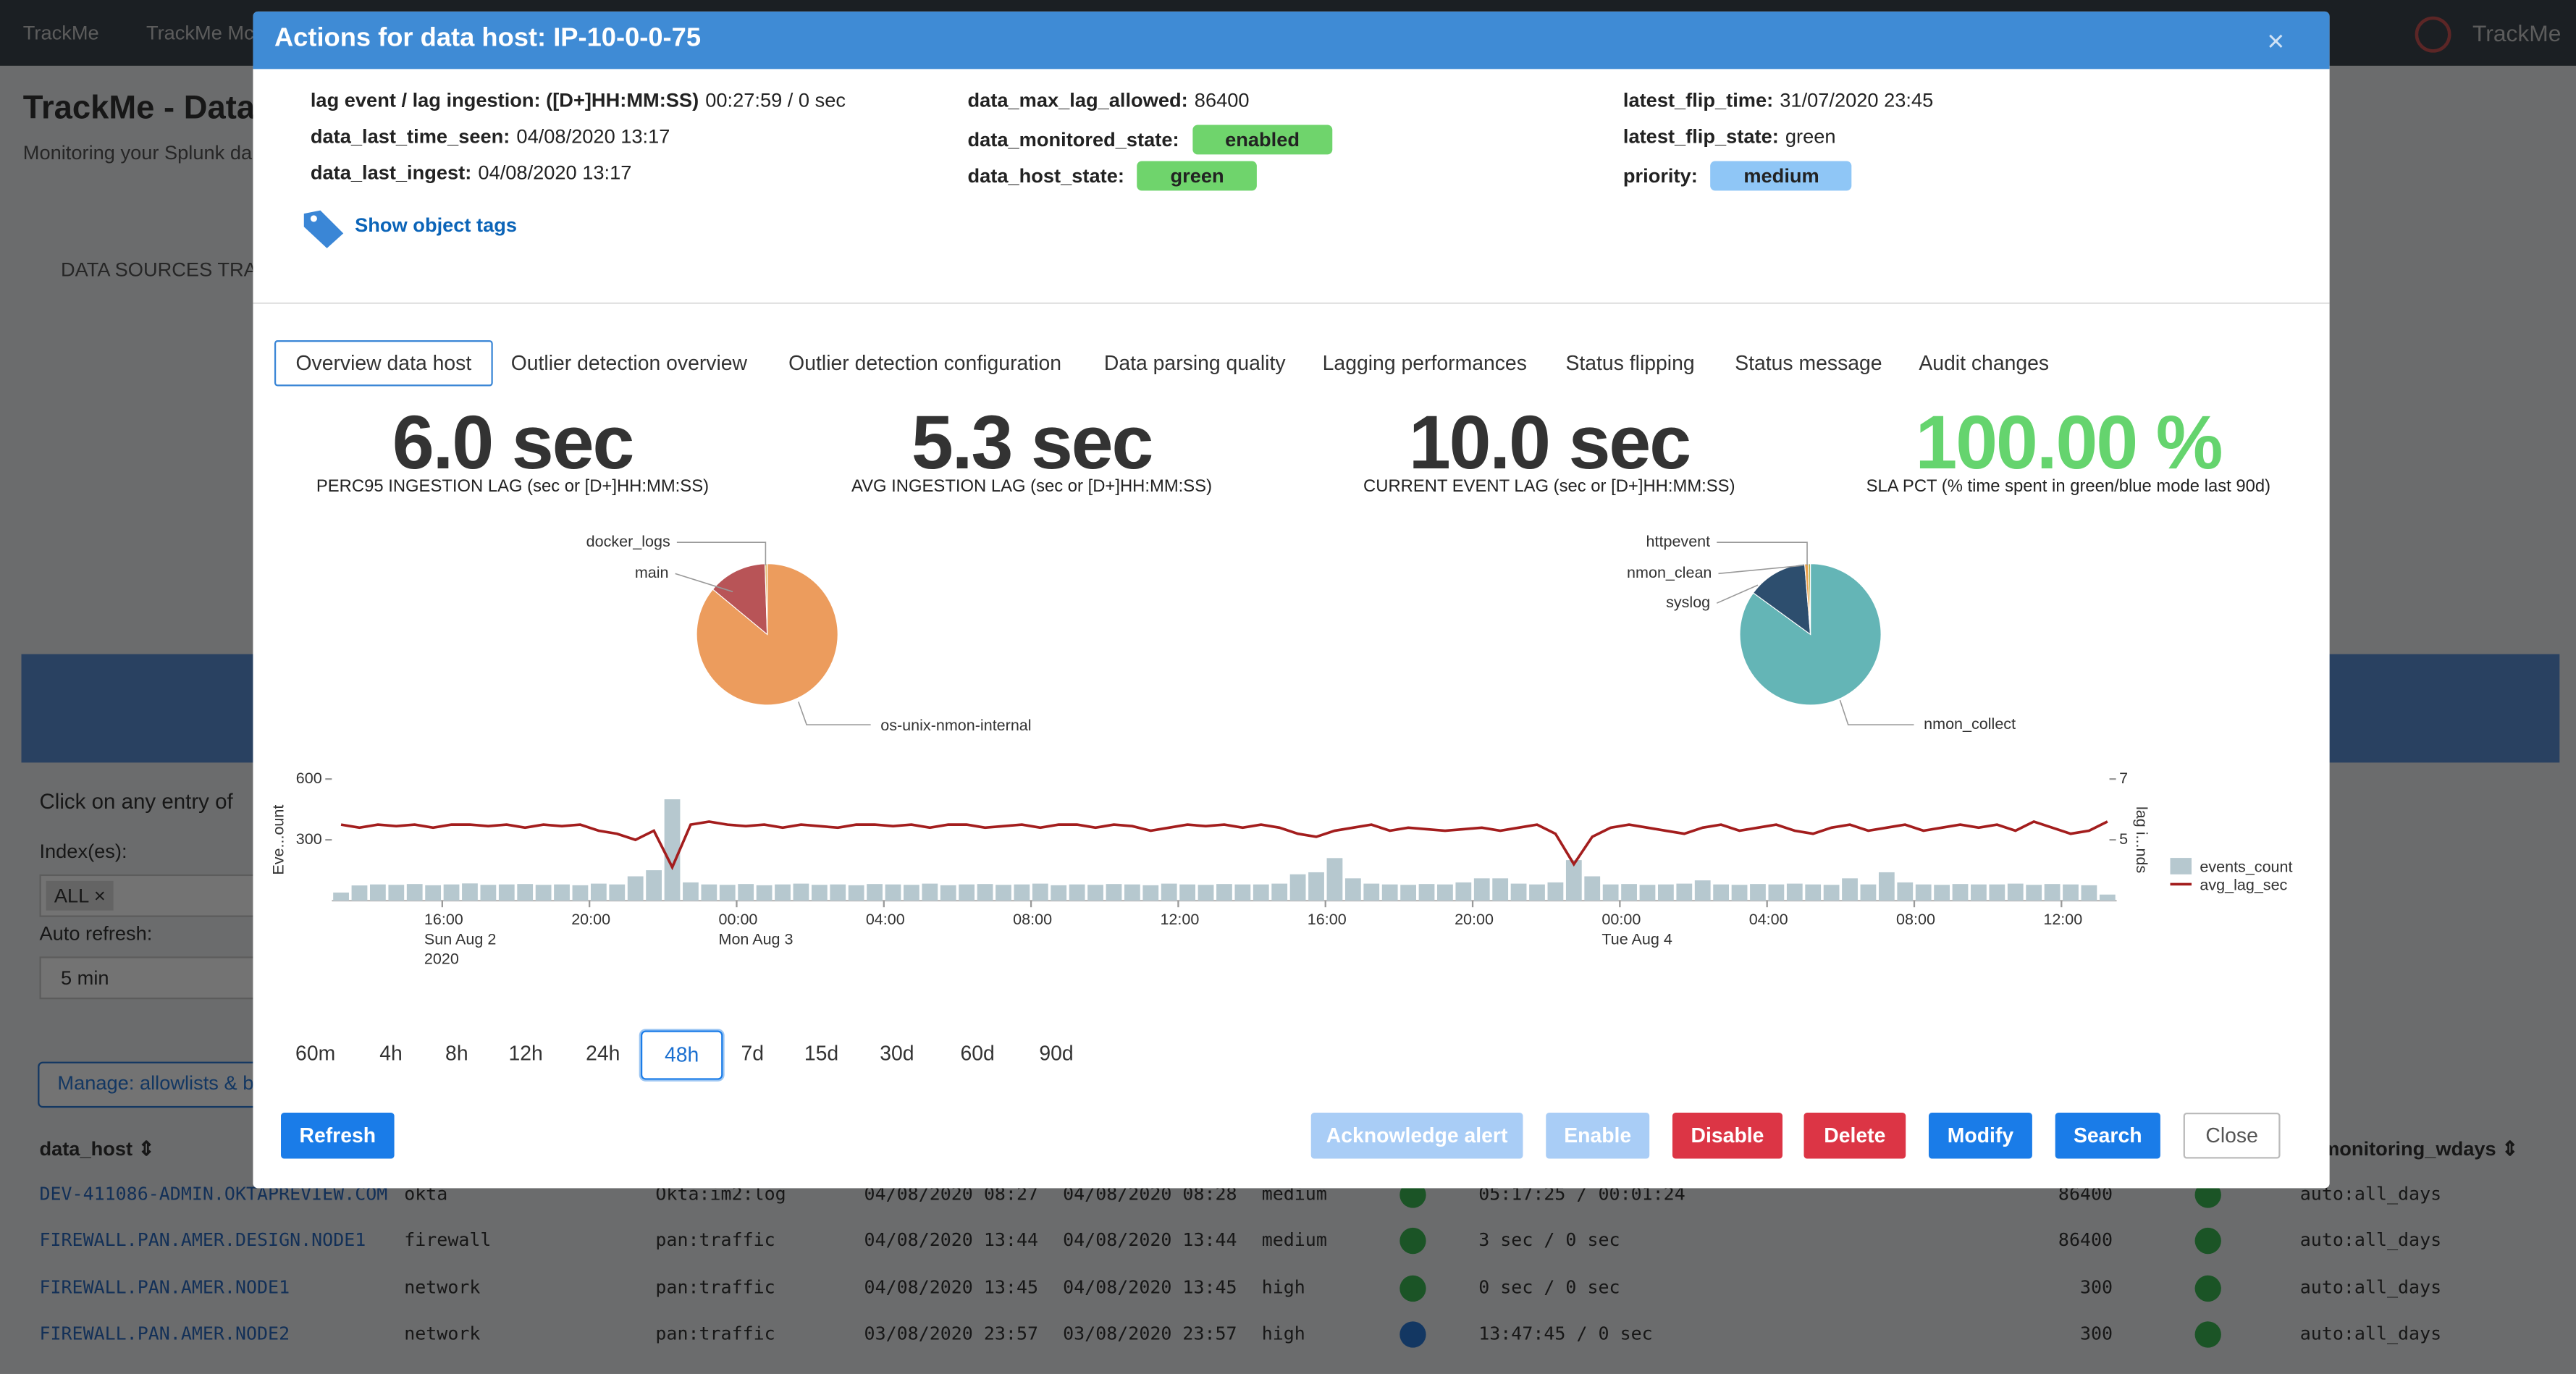 The height and width of the screenshot is (1374, 2576). Describe the element at coordinates (1678, 541) in the screenshot. I see `pie-label: httpevent` at that location.